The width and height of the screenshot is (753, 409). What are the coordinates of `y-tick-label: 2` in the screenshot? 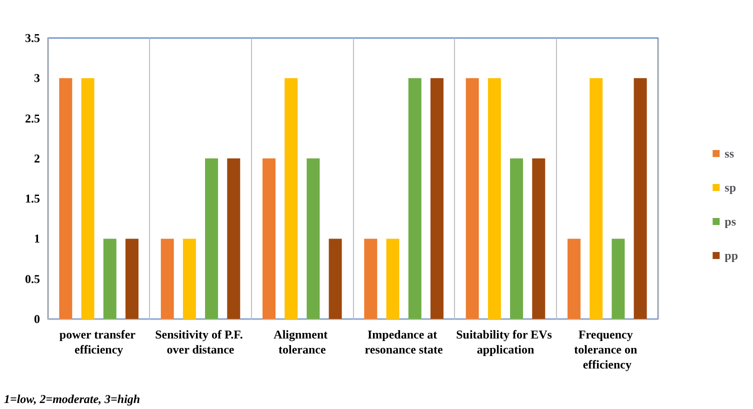 It's located at (37, 158).